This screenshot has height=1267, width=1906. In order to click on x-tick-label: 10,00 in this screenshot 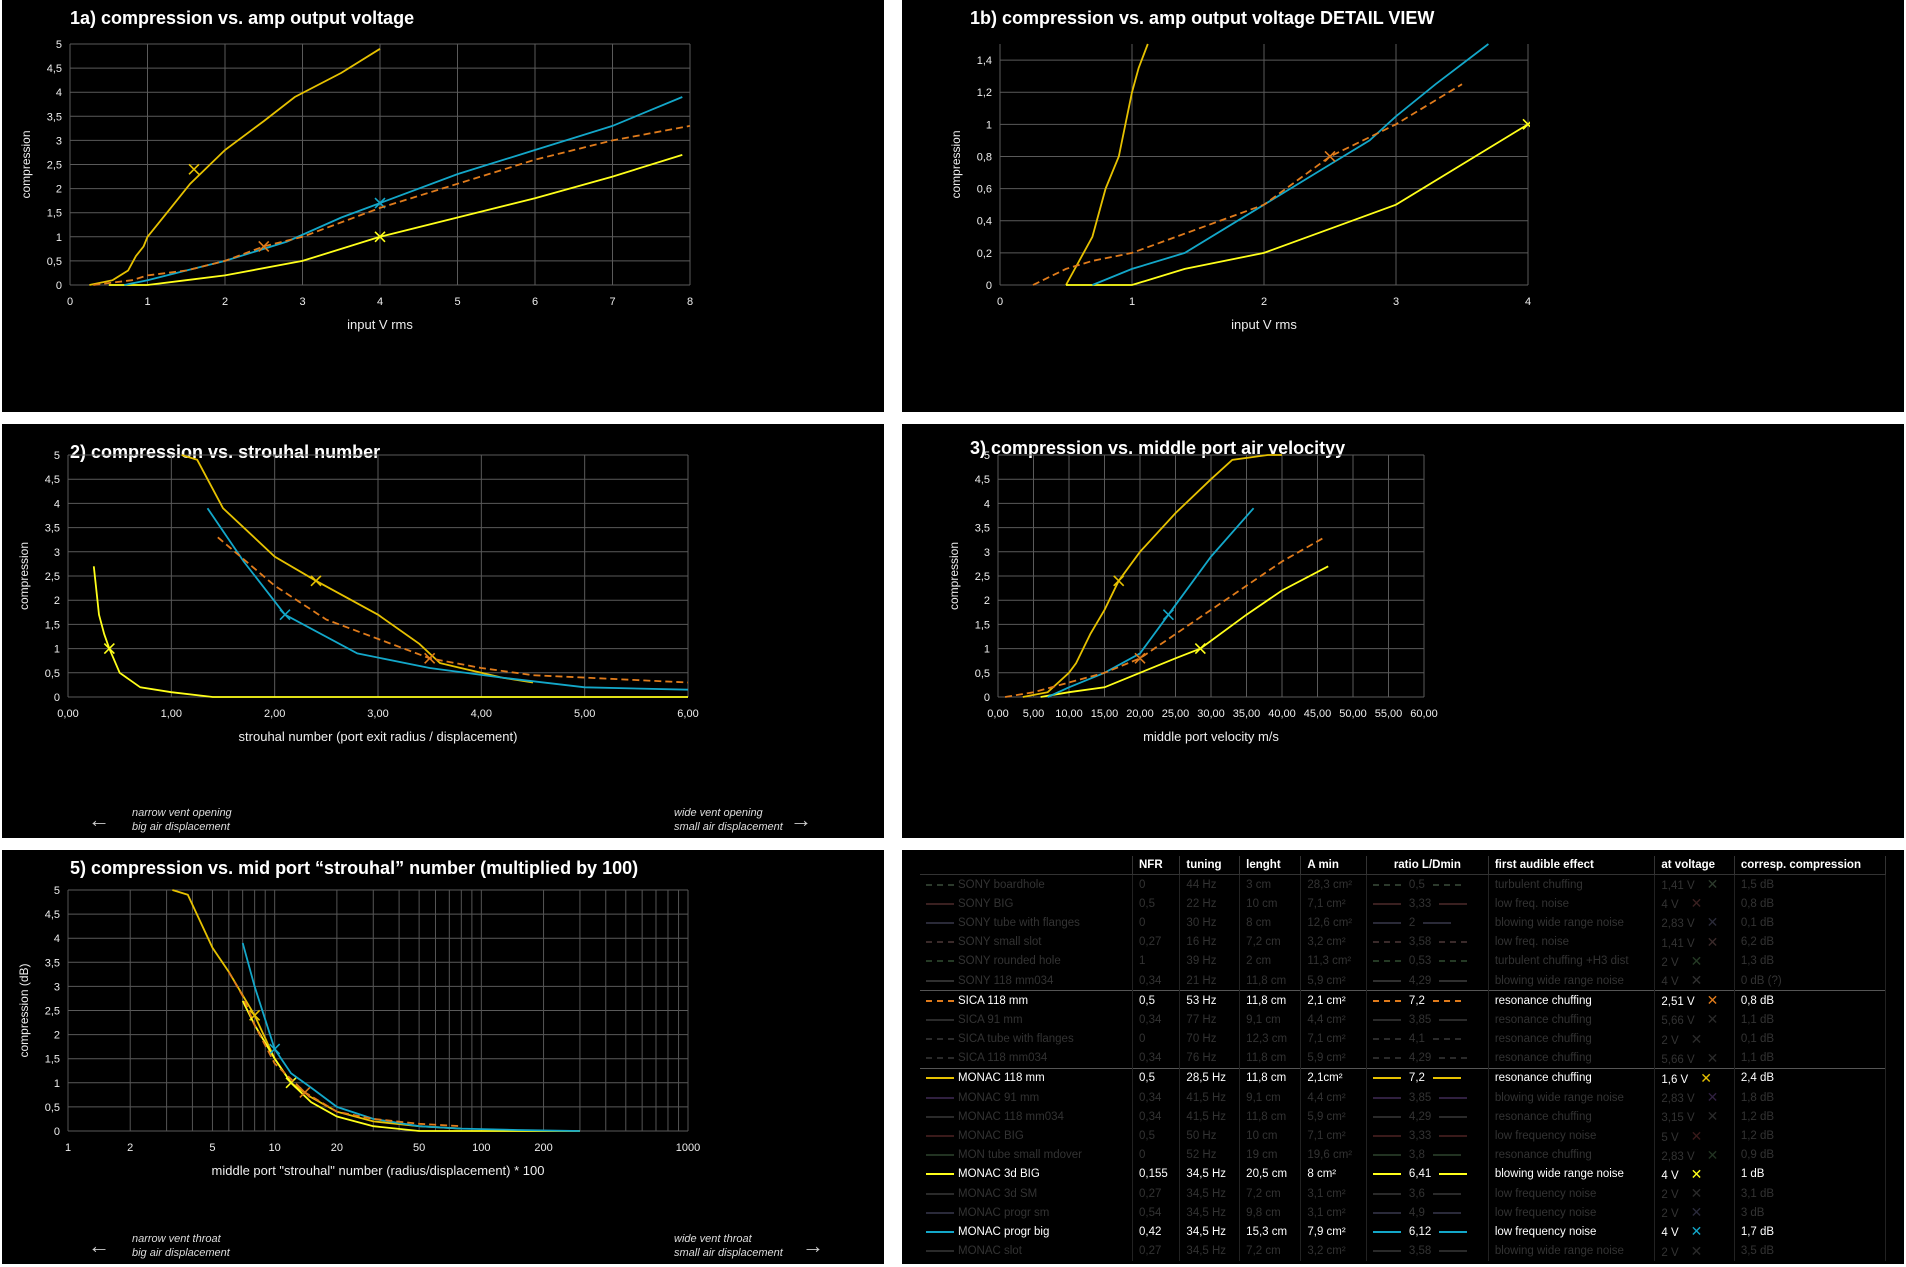, I will do `click(1069, 714)`.